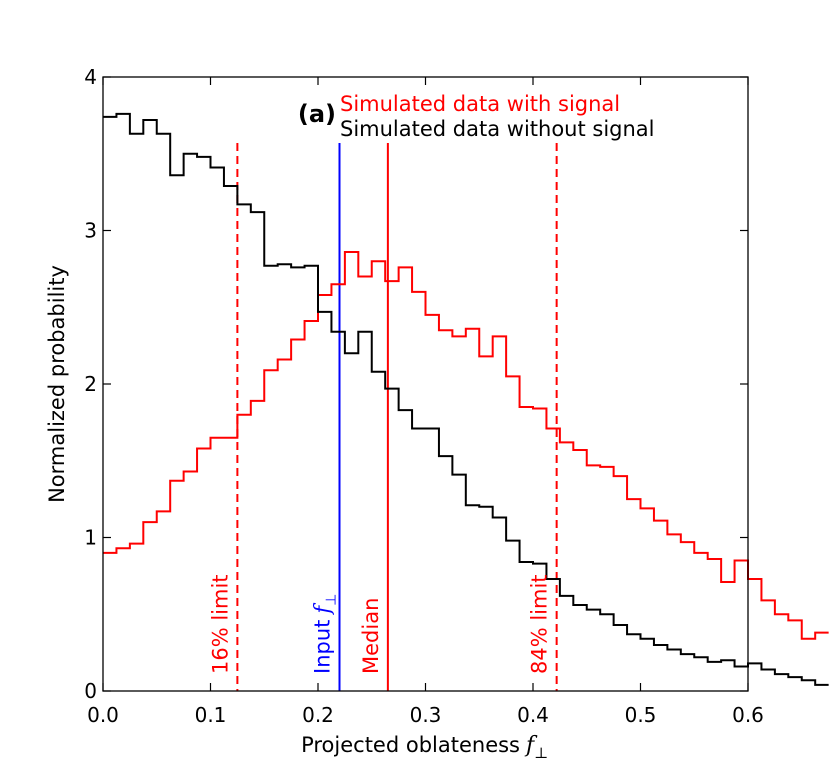 Image resolution: width=830 pixels, height=769 pixels. I want to click on x-tick-label-0: 0.0, so click(103, 715).